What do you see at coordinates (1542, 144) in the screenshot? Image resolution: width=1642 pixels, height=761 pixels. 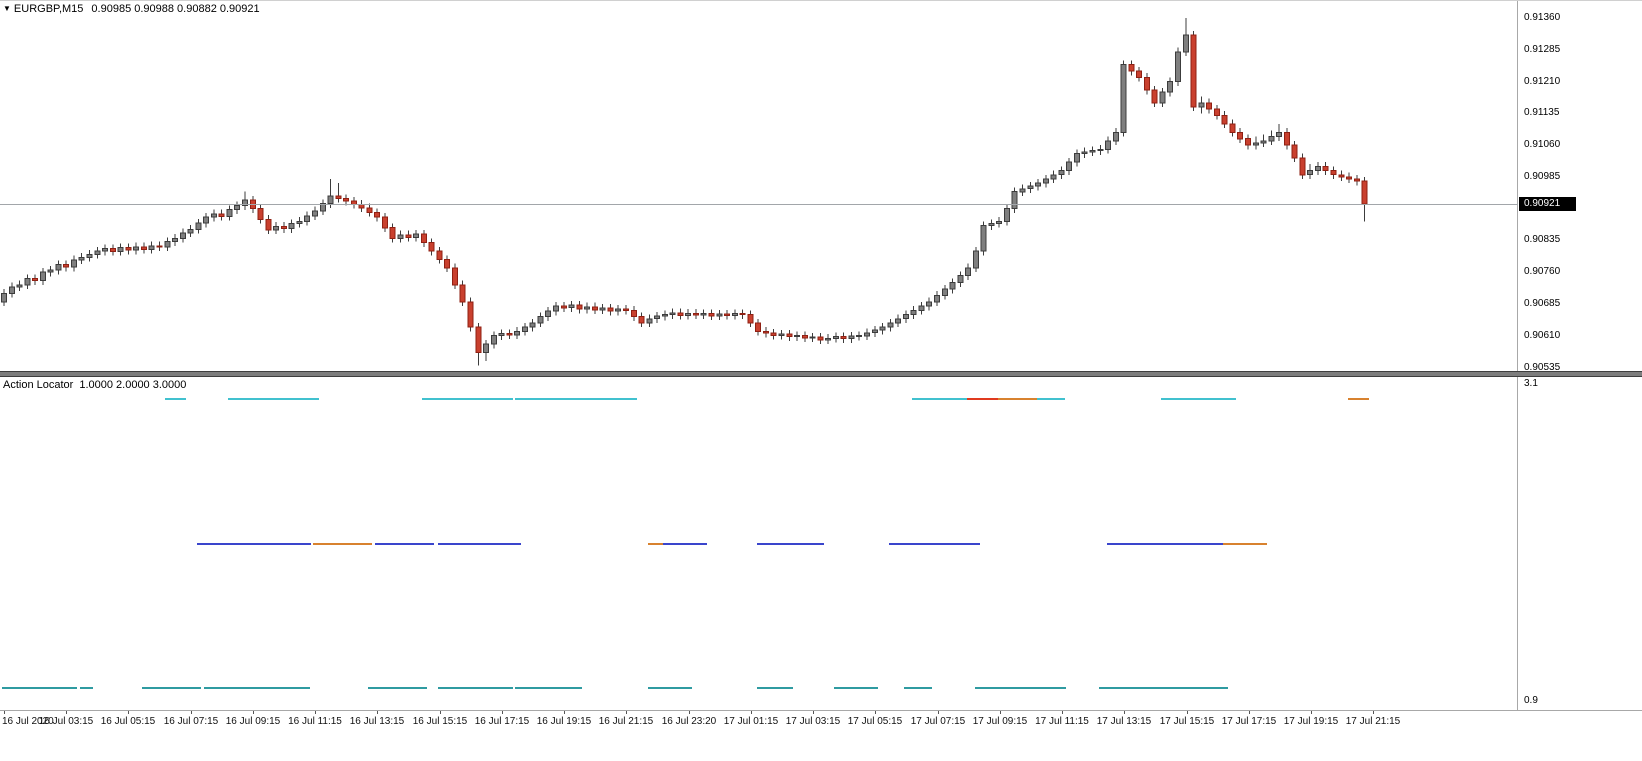 I see `price-tick-label: 0.91060` at bounding box center [1542, 144].